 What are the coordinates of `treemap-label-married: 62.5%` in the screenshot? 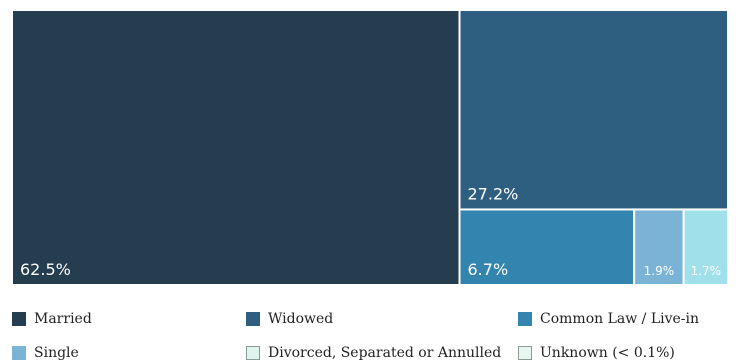 It's located at (45, 269).